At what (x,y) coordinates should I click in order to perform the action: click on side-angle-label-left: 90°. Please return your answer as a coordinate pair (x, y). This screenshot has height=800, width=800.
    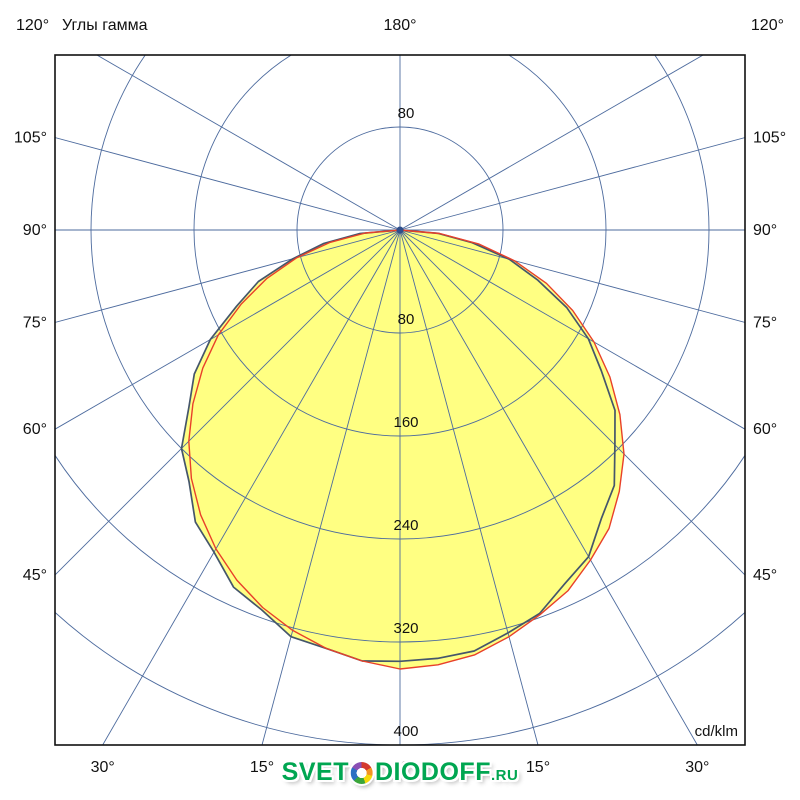
    Looking at the image, I should click on (35, 230).